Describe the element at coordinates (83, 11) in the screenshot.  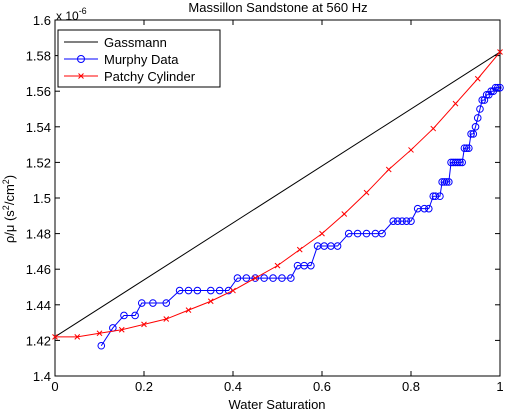
I see `y-exponent-power: -6` at that location.